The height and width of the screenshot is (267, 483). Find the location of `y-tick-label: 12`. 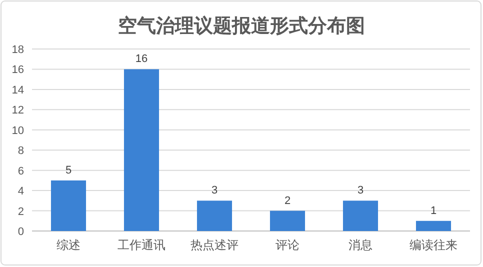

y-tick-label: 12 is located at coordinates (18, 110).